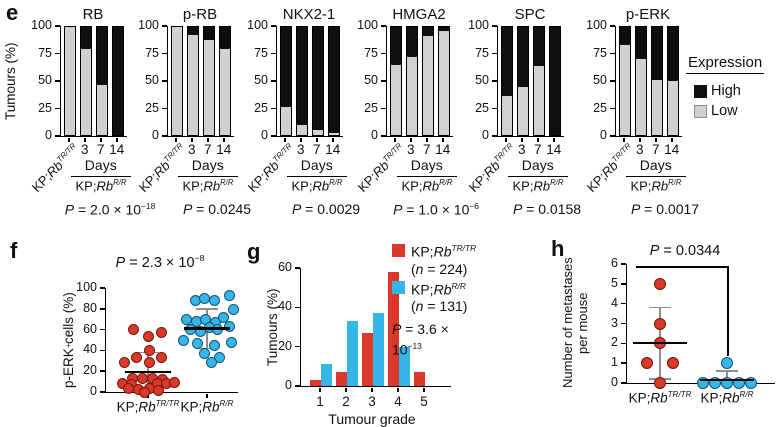 The width and height of the screenshot is (780, 427). Describe the element at coordinates (375, 327) in the screenshot. I see `plot-area` at that location.